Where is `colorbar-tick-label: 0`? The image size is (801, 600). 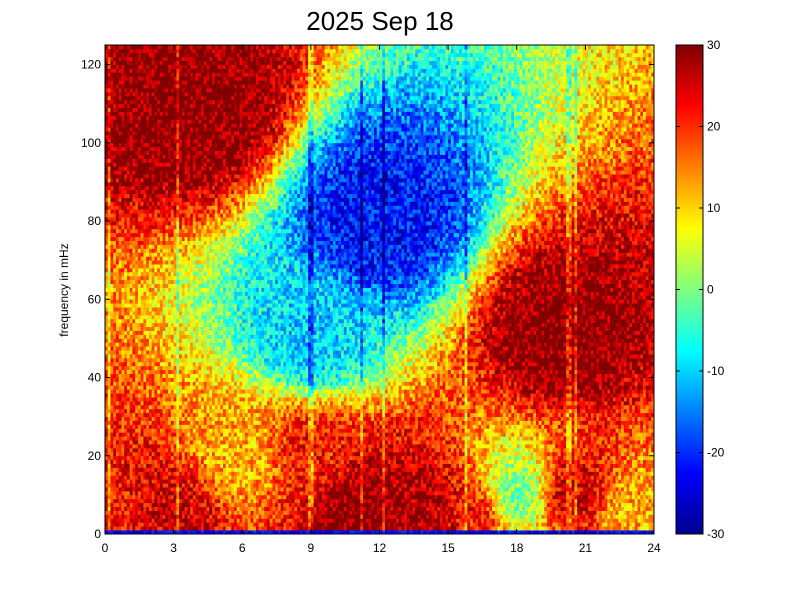
colorbar-tick-label: 0 is located at coordinates (710, 290).